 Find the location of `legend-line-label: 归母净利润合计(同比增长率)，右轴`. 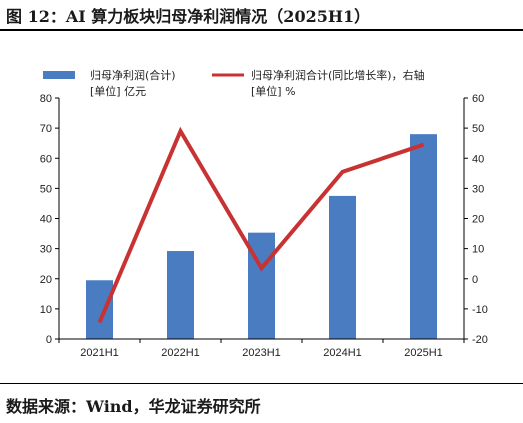

legend-line-label: 归母净利润合计(同比增长率)，右轴 is located at coordinates (338, 75).